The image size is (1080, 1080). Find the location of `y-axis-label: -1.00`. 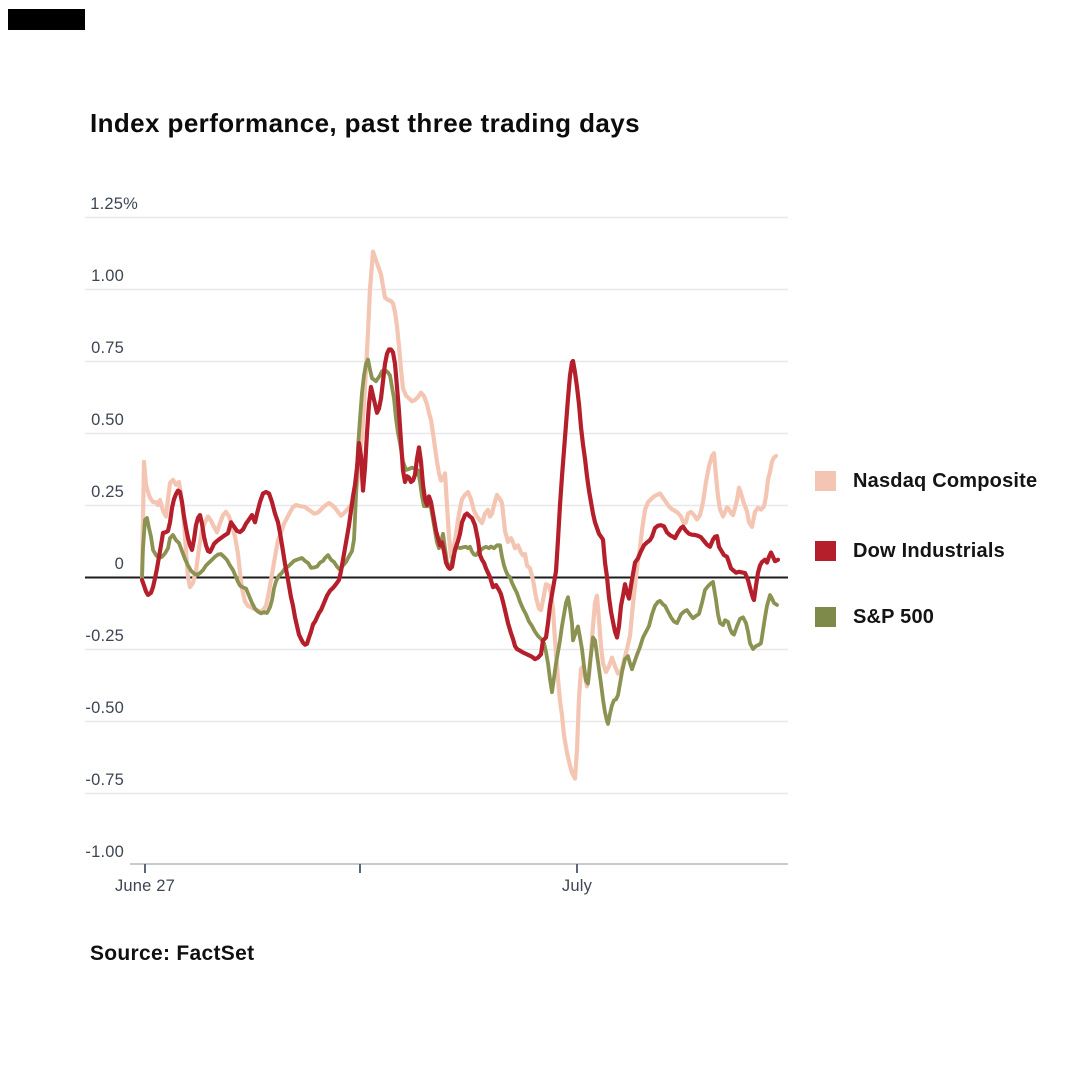

y-axis-label: -1.00 is located at coordinates (104, 852).